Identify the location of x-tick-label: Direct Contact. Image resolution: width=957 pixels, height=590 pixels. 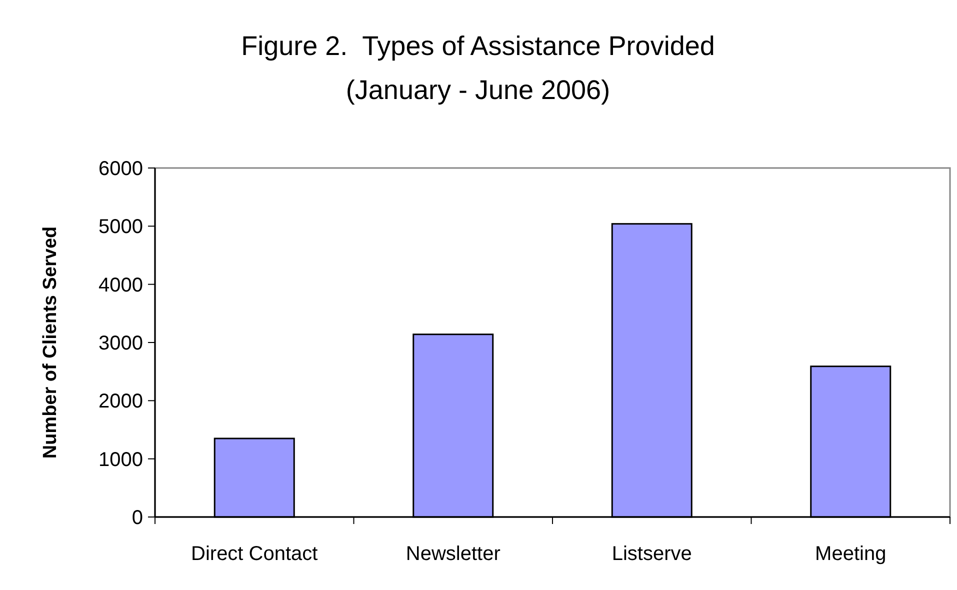
(254, 554).